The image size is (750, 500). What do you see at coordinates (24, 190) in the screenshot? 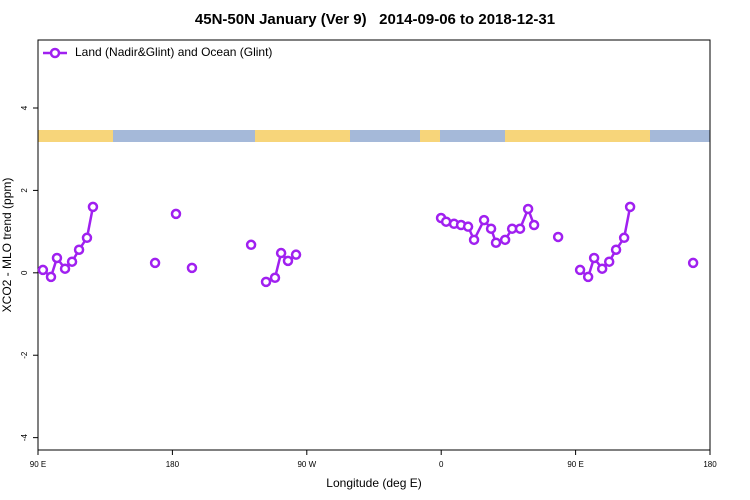
I see `y-tick-label: 2` at bounding box center [24, 190].